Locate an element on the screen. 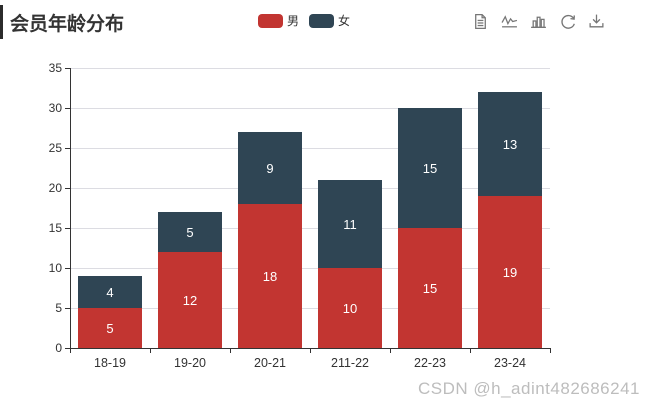 The image size is (652, 405). legend-label-male: 男 is located at coordinates (293, 21).